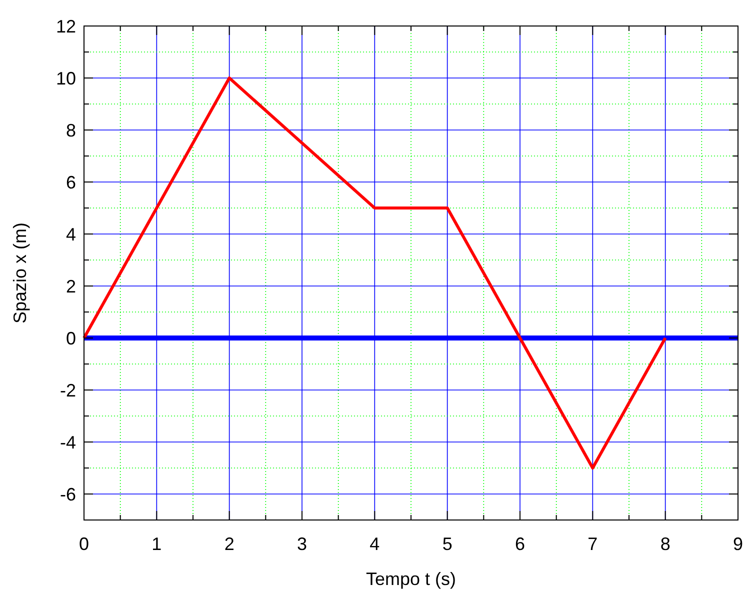 This screenshot has width=744, height=593. Describe the element at coordinates (68, 494) in the screenshot. I see `y-tick-label: -6` at that location.